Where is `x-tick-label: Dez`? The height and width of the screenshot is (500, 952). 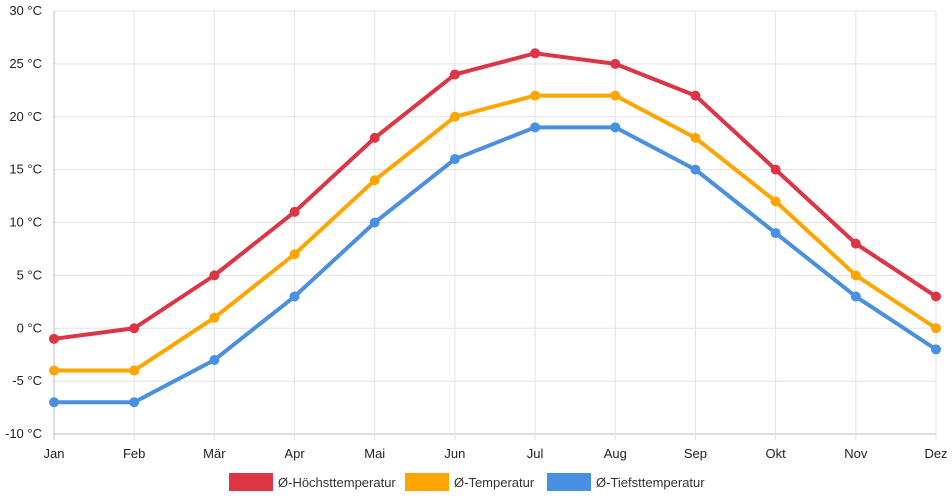
x-tick-label: Dez is located at coordinates (935, 453).